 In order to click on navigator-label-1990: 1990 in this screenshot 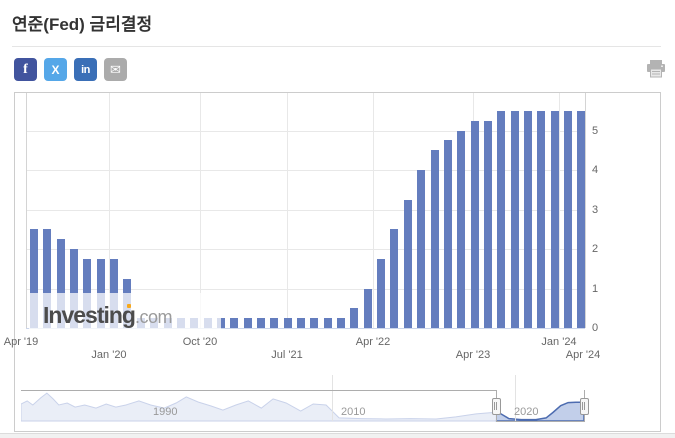, I will do `click(165, 412)`.